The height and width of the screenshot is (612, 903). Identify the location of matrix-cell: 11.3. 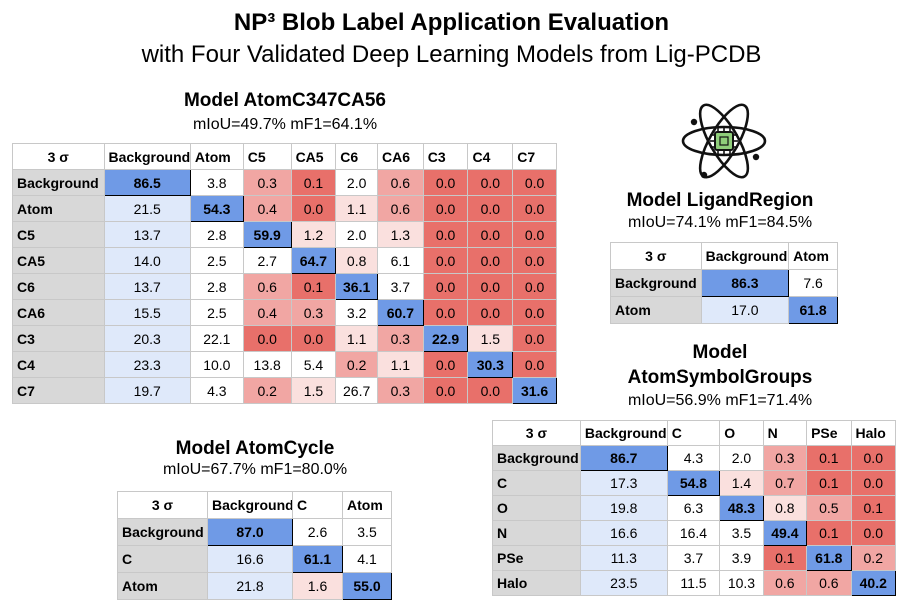
(623, 558).